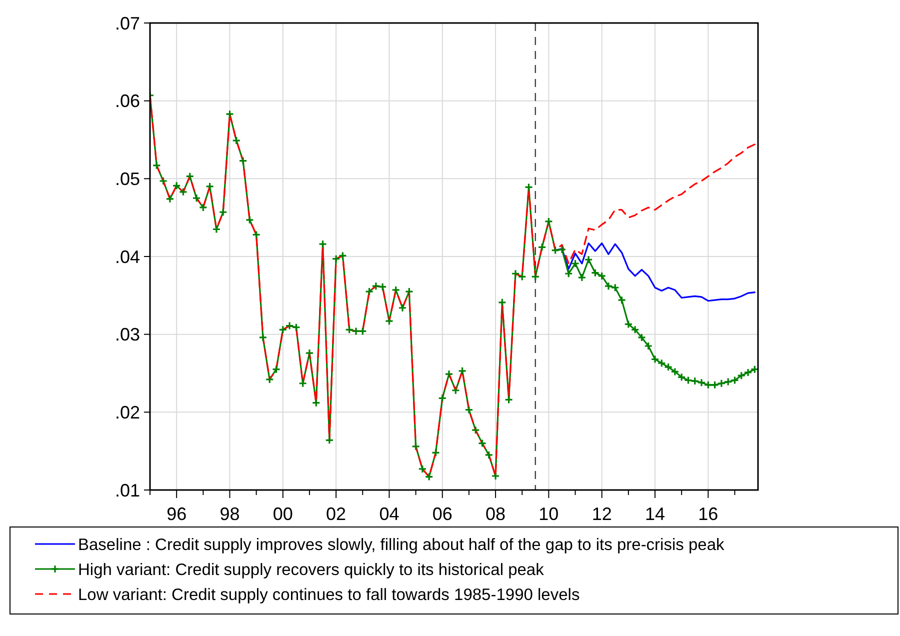  What do you see at coordinates (389, 514) in the screenshot?
I see `x-tick-label: 04` at bounding box center [389, 514].